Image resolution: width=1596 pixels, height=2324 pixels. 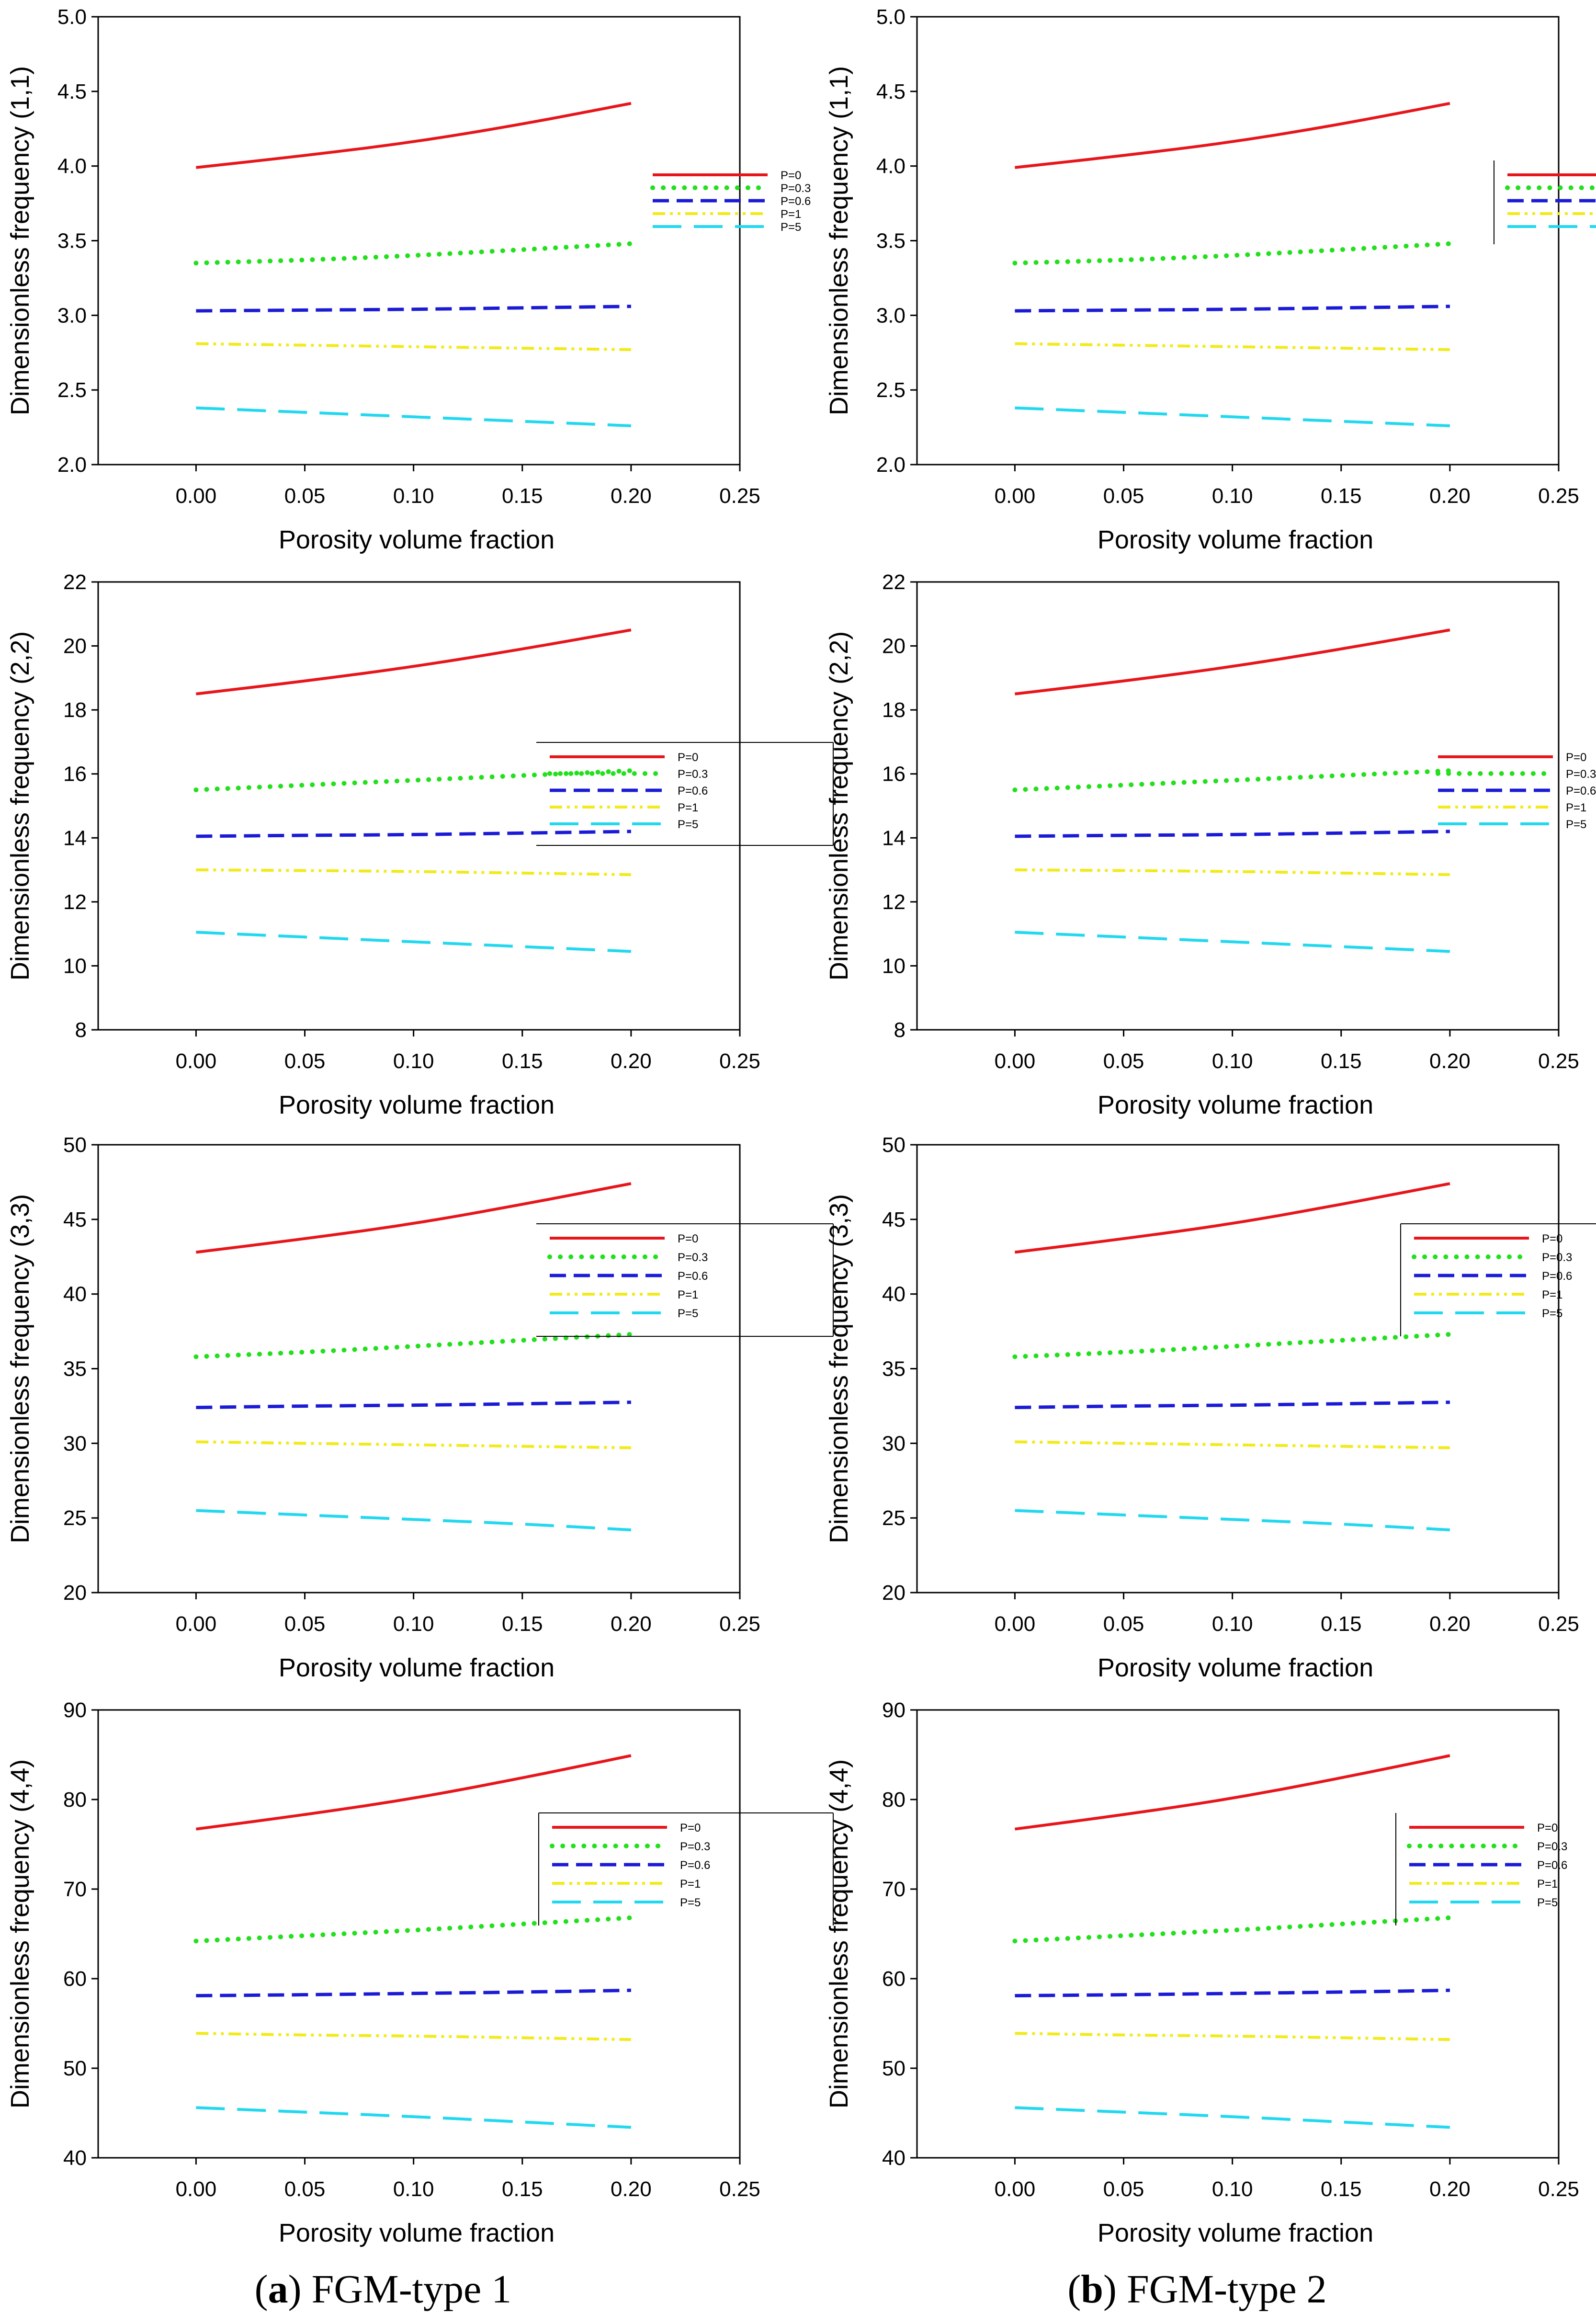 What do you see at coordinates (72, 390) in the screenshot?
I see `y-tick-label: 2.5` at bounding box center [72, 390].